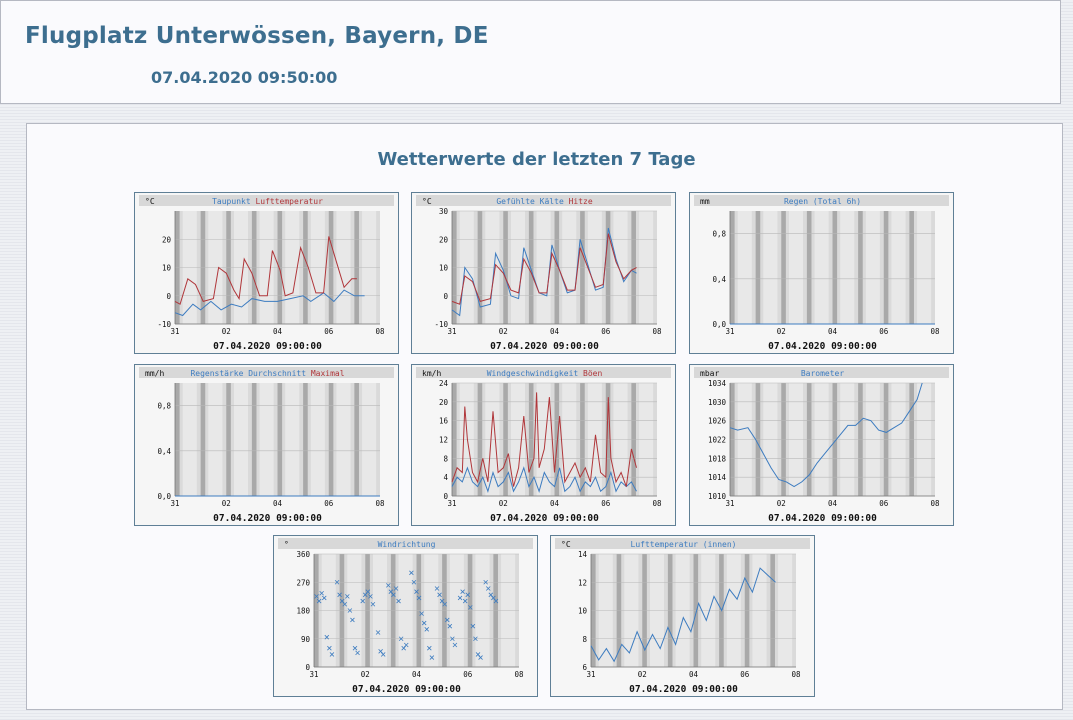 The image size is (1073, 720). Describe the element at coordinates (705, 201) in the screenshot. I see `chart-unit-label: mm` at that location.